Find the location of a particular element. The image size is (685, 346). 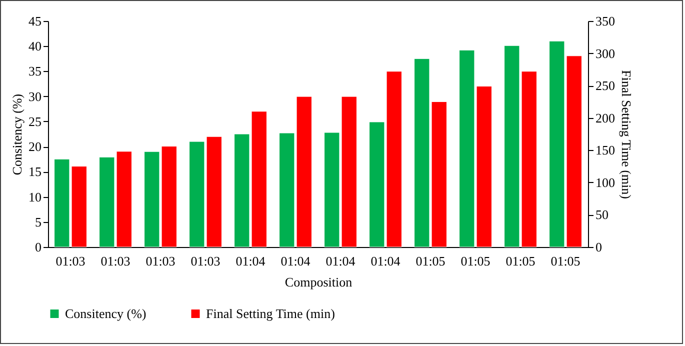

y-tick-label: 20 is located at coordinates (35, 146).